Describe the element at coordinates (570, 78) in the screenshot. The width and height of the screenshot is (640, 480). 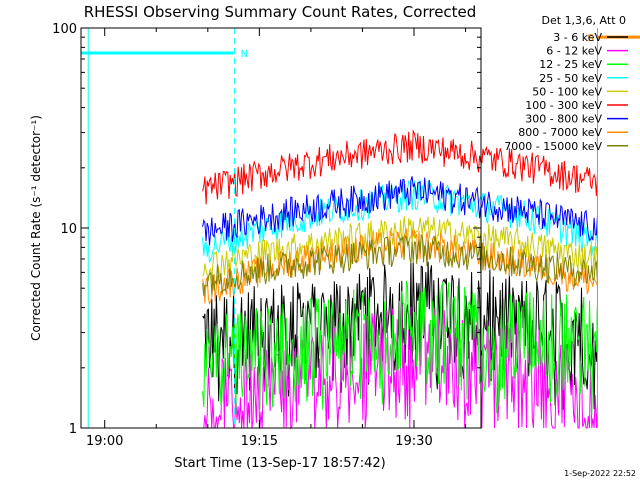
I see `legend-label: 25 - 50 keV` at that location.